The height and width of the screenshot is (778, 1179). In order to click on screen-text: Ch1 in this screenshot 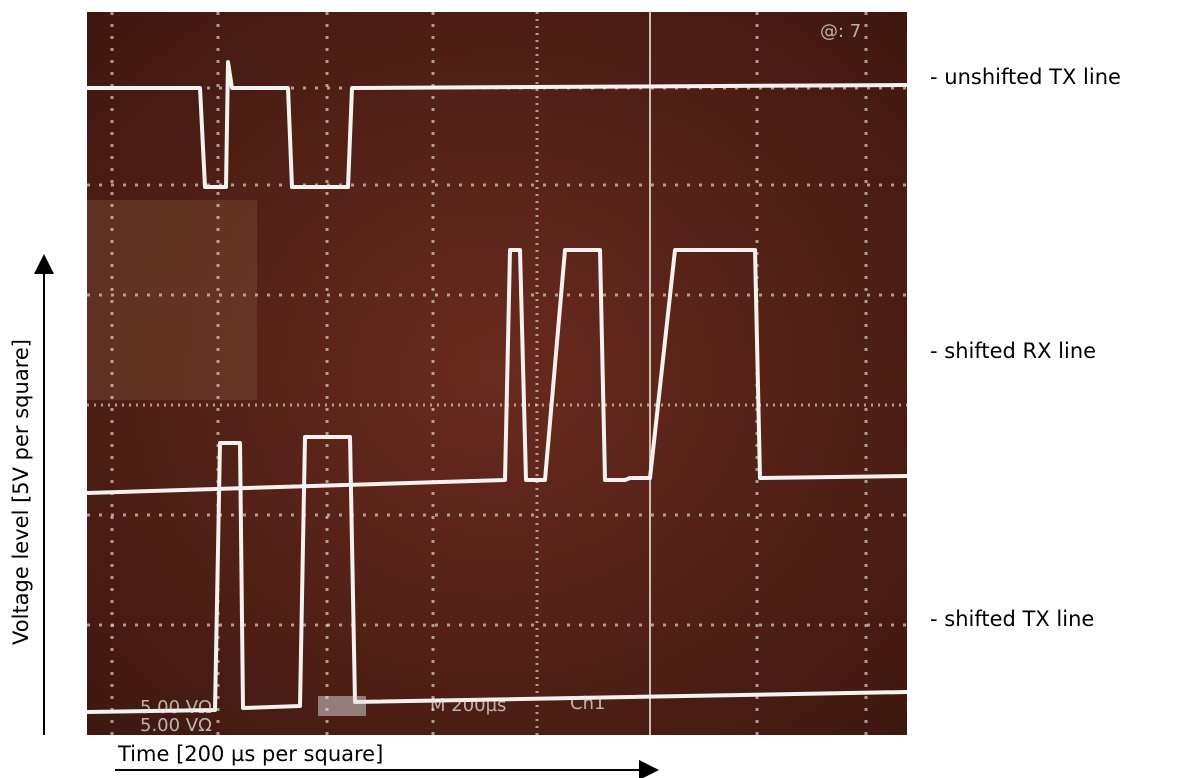, I will do `click(587, 703)`.